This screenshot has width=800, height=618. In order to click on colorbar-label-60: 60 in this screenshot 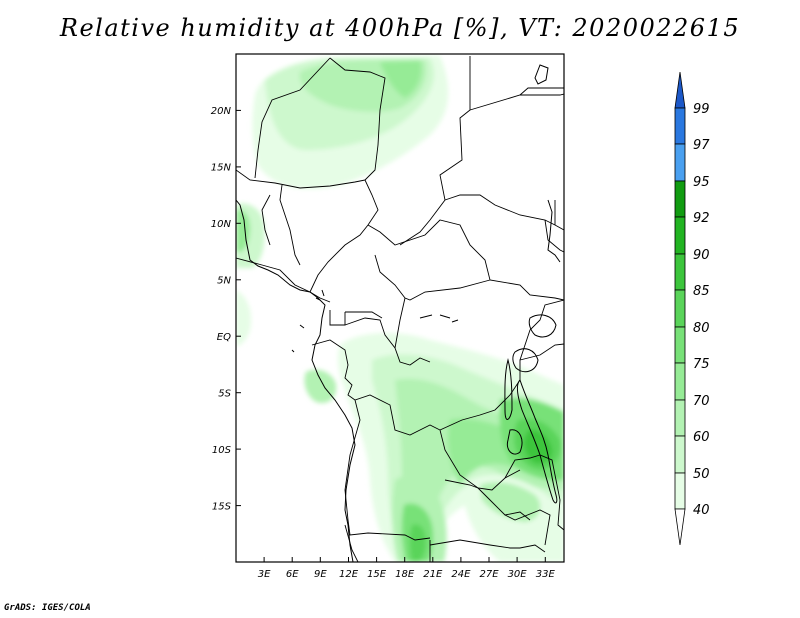, I will do `click(701, 437)`.